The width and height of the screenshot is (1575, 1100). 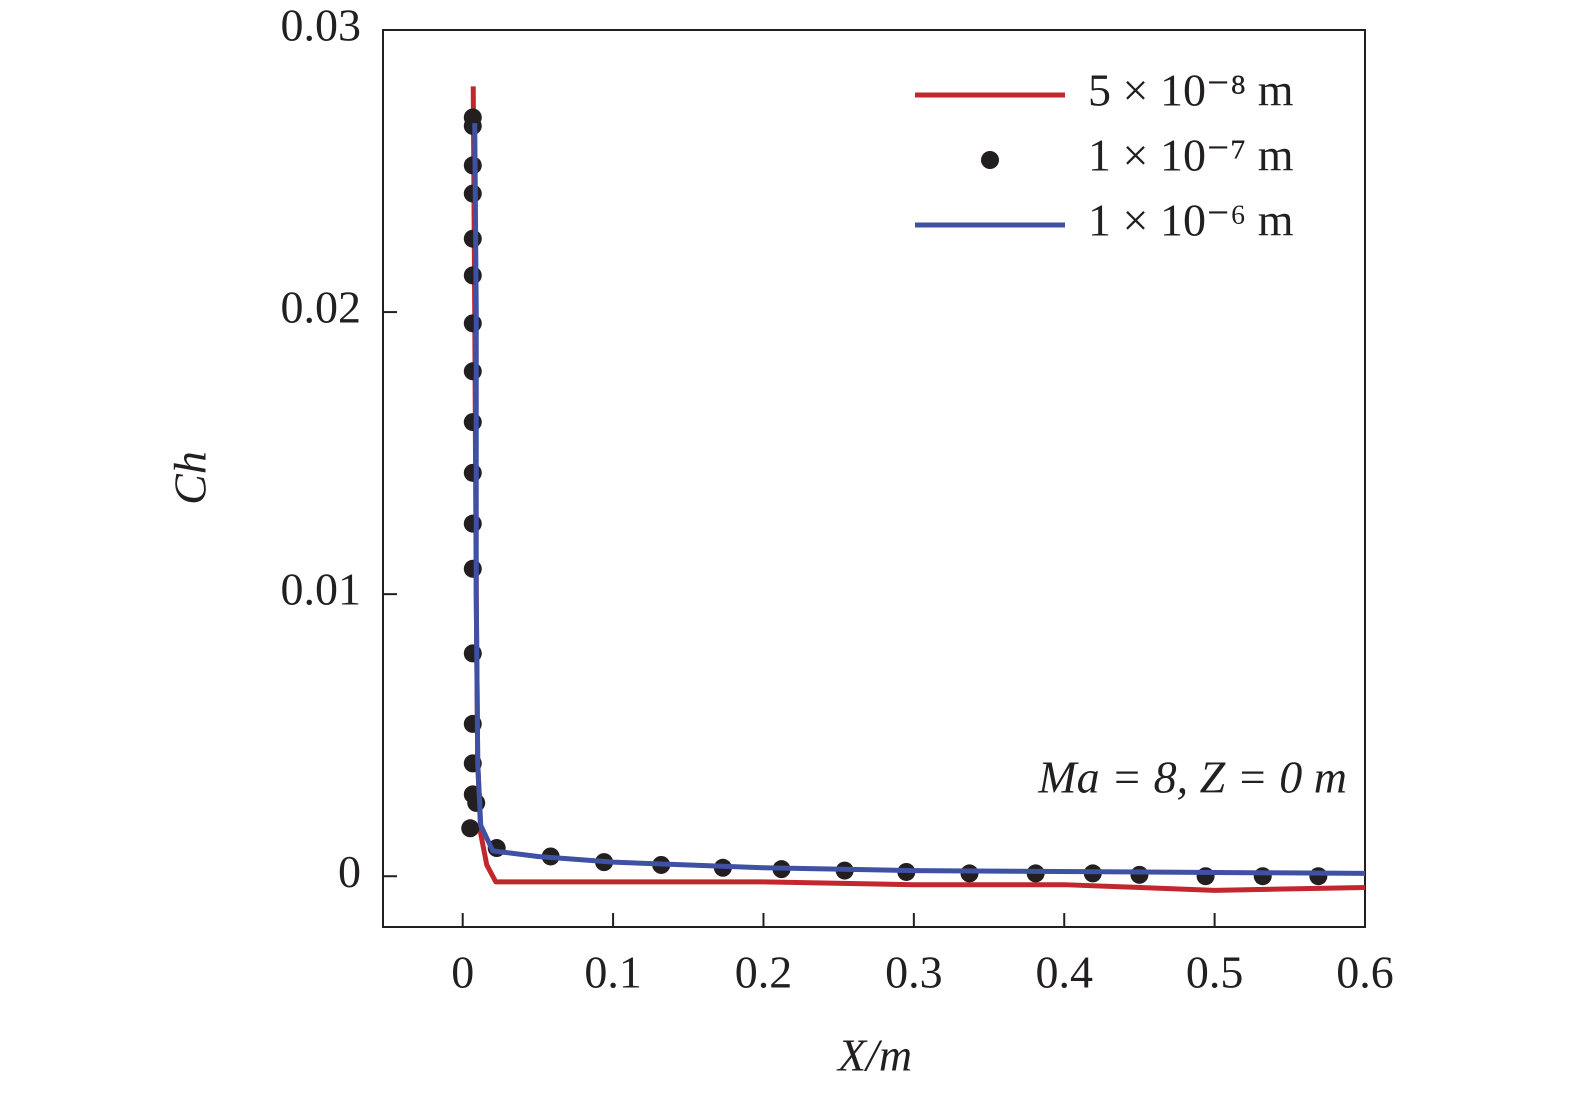 What do you see at coordinates (1192, 777) in the screenshot?
I see `annotation: Ma = 8, Z = 0 m` at bounding box center [1192, 777].